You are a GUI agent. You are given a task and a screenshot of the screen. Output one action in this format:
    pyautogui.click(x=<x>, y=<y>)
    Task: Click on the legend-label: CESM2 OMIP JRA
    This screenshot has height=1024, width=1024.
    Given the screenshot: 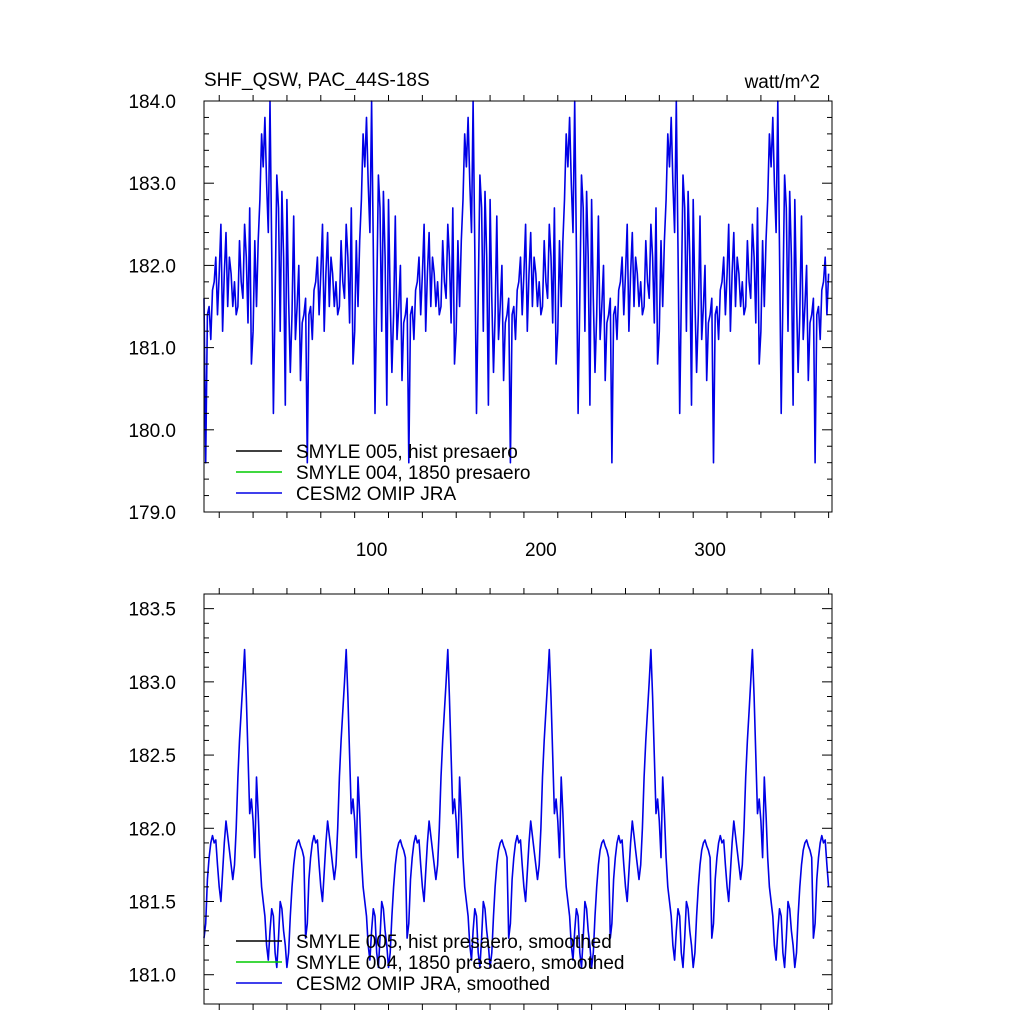 What is the action you would take?
    pyautogui.click(x=376, y=494)
    